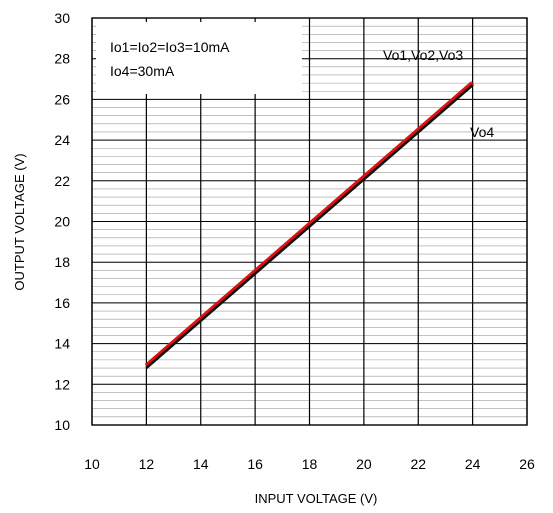 This screenshot has width=553, height=513. I want to click on x-tick-label: 18, so click(310, 464).